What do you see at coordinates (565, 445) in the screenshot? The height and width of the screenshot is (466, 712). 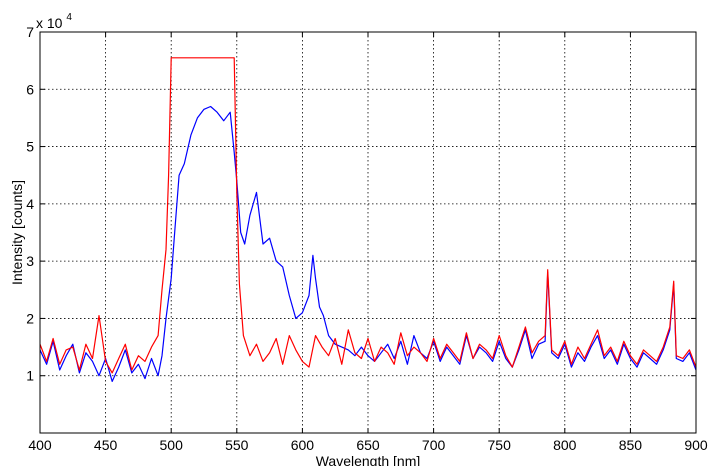 I see `x-tick-label: 800` at bounding box center [565, 445].